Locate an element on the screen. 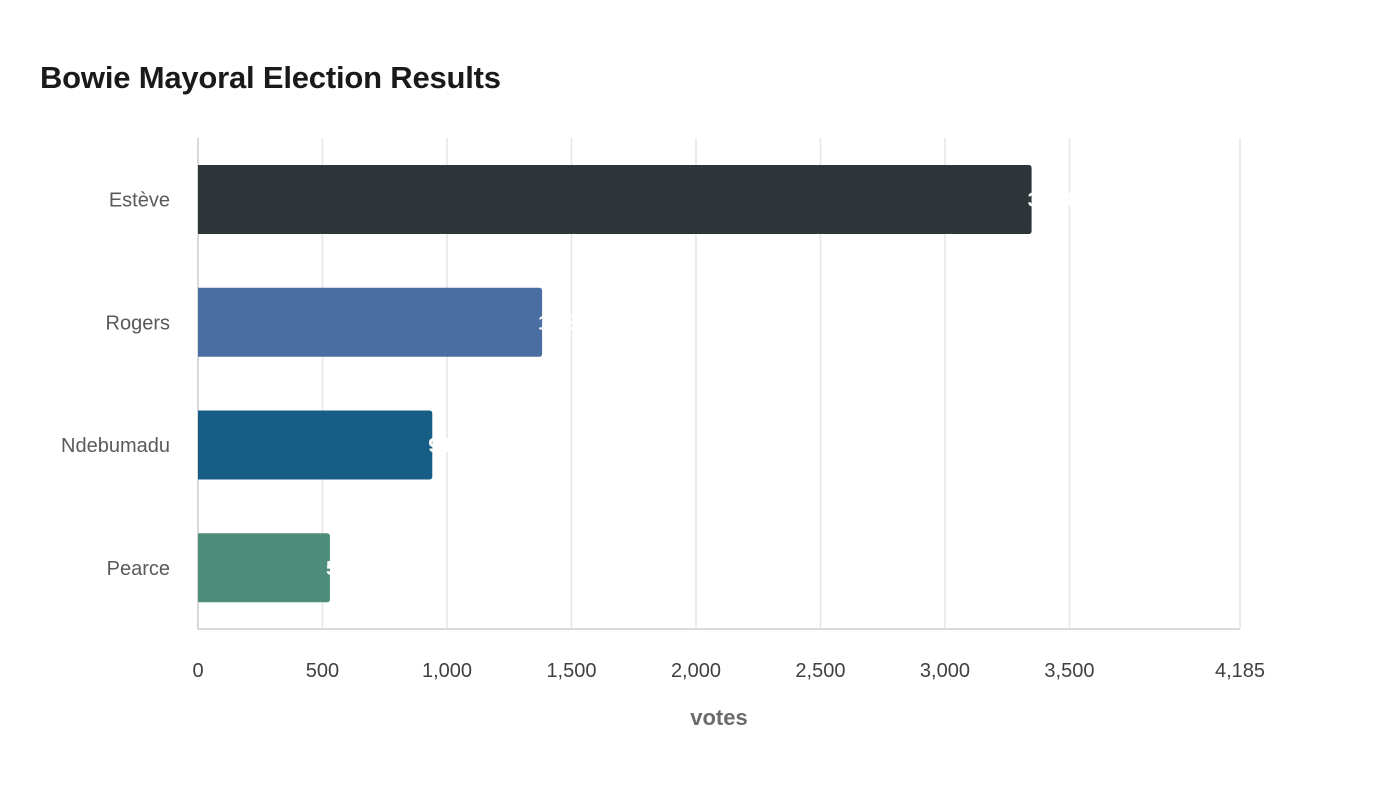 The image size is (1400, 800). data-label: 3,348 is located at coordinates (1053, 201).